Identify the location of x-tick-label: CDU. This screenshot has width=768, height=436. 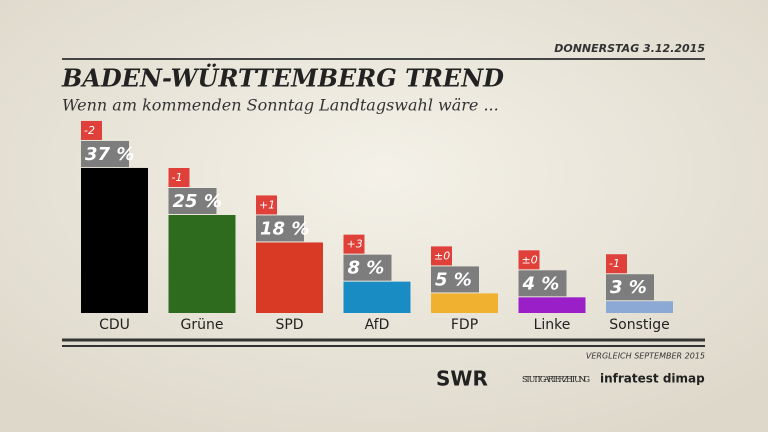
(114, 325).